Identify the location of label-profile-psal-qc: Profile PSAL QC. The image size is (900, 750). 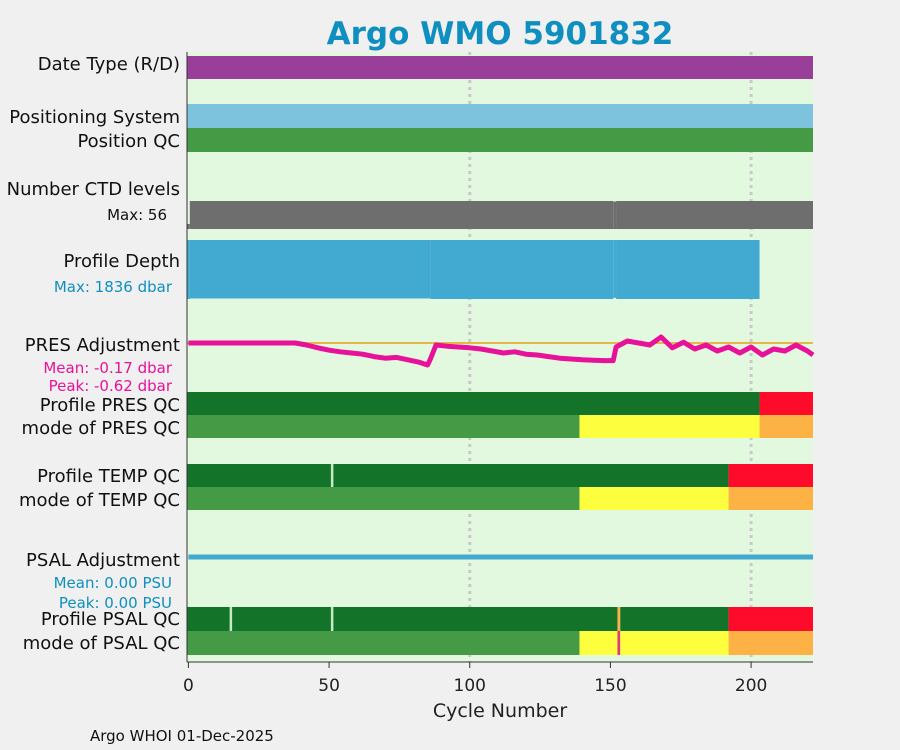
(110, 619).